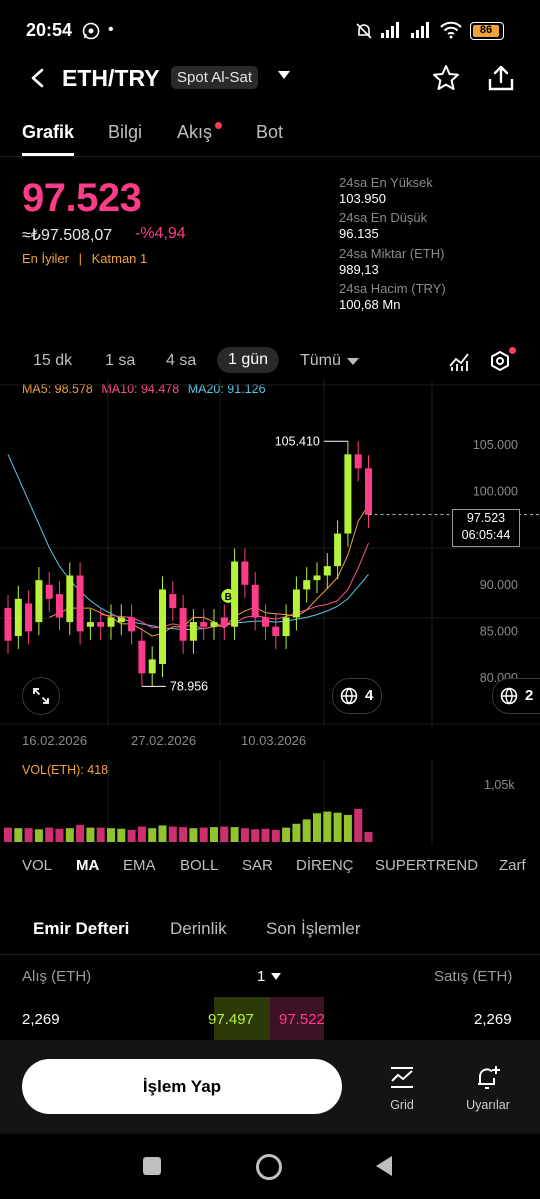 Image resolution: width=540 pixels, height=1199 pixels. Describe the element at coordinates (353, 362) in the screenshot. I see `interval-caret-icon` at that location.